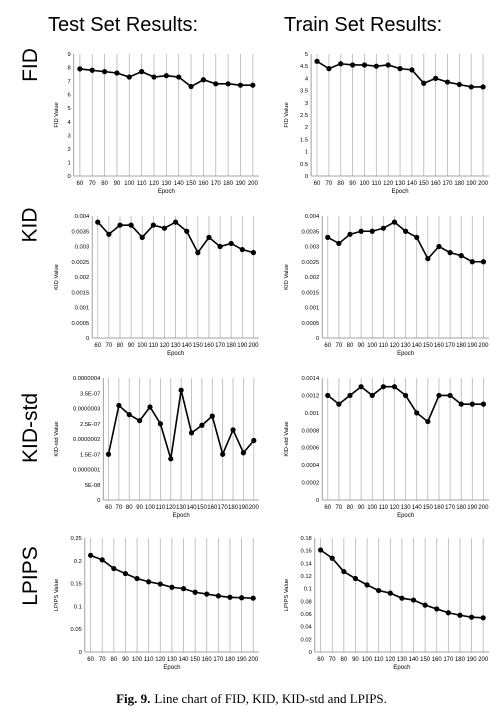 Image resolution: width=503 pixels, height=719 pixels. I want to click on y-tick-label: 1.5E-07, so click(90, 455).